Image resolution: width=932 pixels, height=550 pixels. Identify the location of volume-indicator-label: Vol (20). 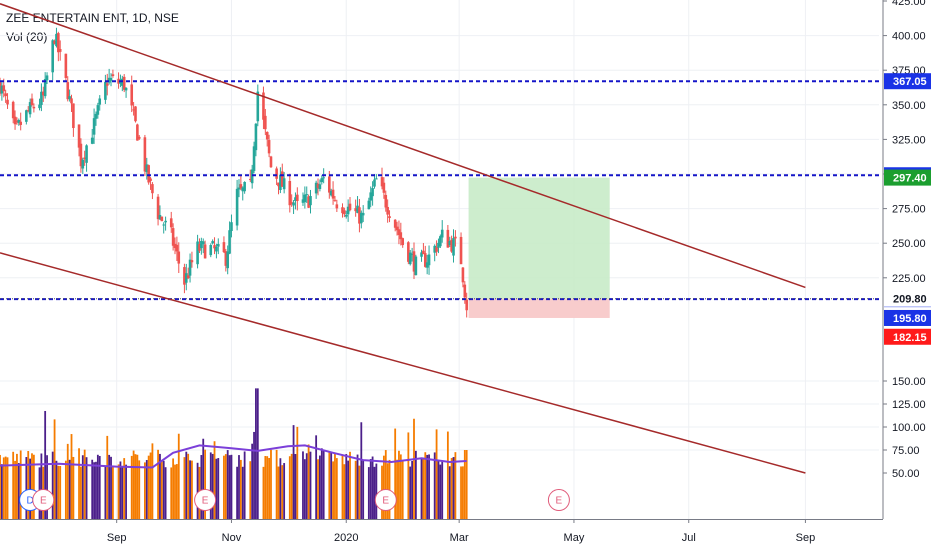
(27, 37).